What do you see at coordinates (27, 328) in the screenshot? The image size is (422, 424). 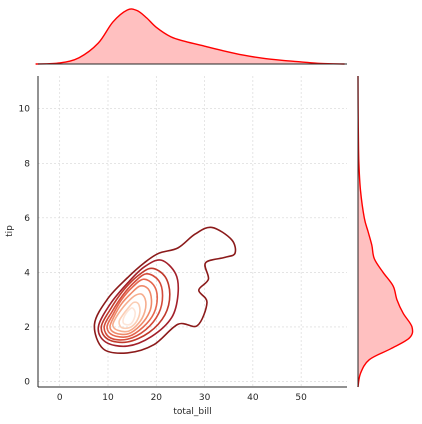 I see `y-tick-label: 2` at bounding box center [27, 328].